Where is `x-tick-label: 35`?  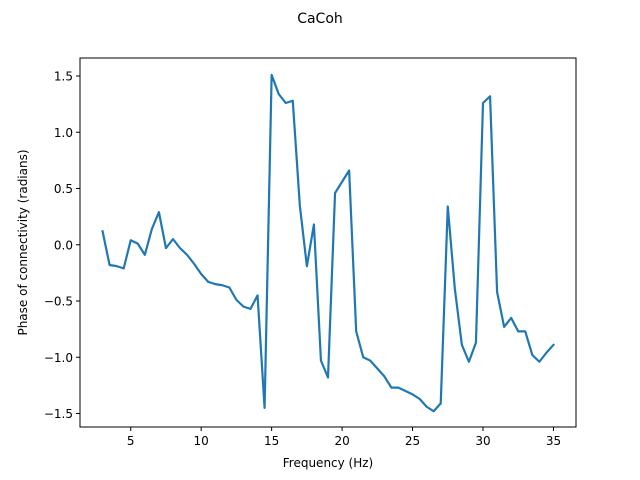 x-tick-label: 35 is located at coordinates (553, 441).